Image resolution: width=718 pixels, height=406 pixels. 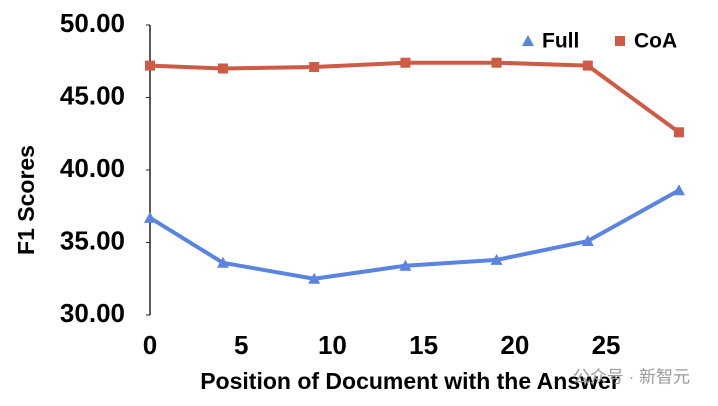 What do you see at coordinates (410, 381) in the screenshot?
I see `x-axis-title: Position of Document with the Answer` at bounding box center [410, 381].